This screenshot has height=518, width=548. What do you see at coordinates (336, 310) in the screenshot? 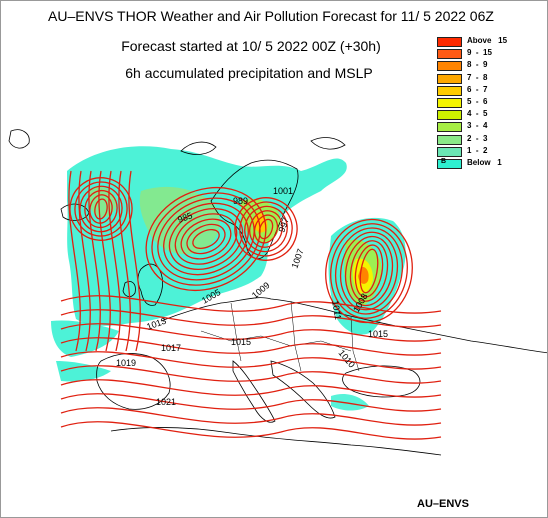
I see `isobar-label: 1011` at bounding box center [336, 310].